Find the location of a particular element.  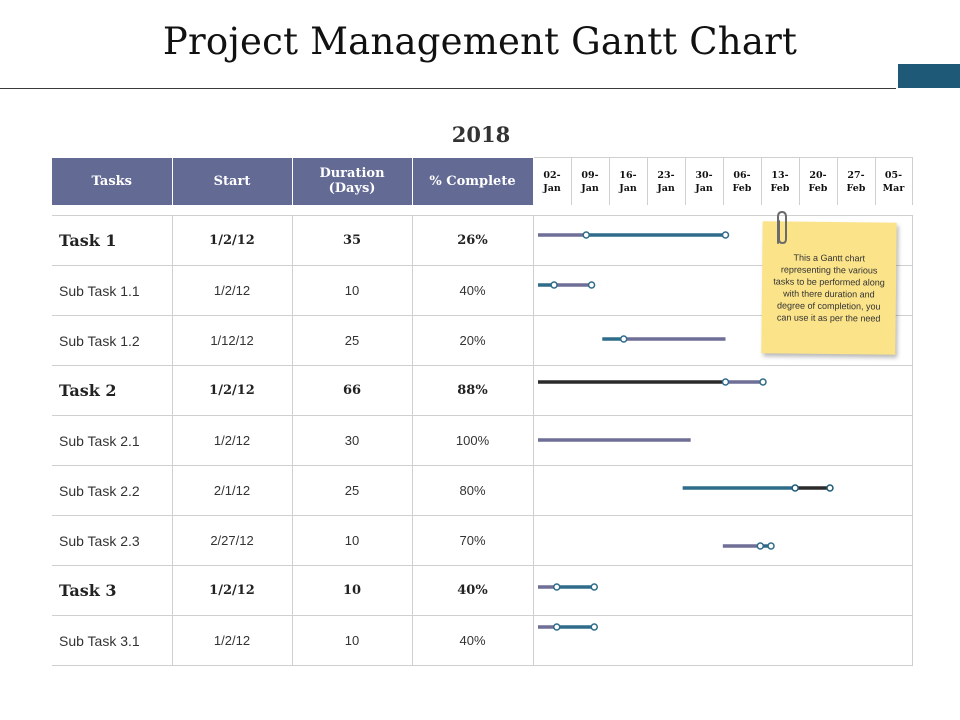

task-complete: 20% is located at coordinates (473, 340).